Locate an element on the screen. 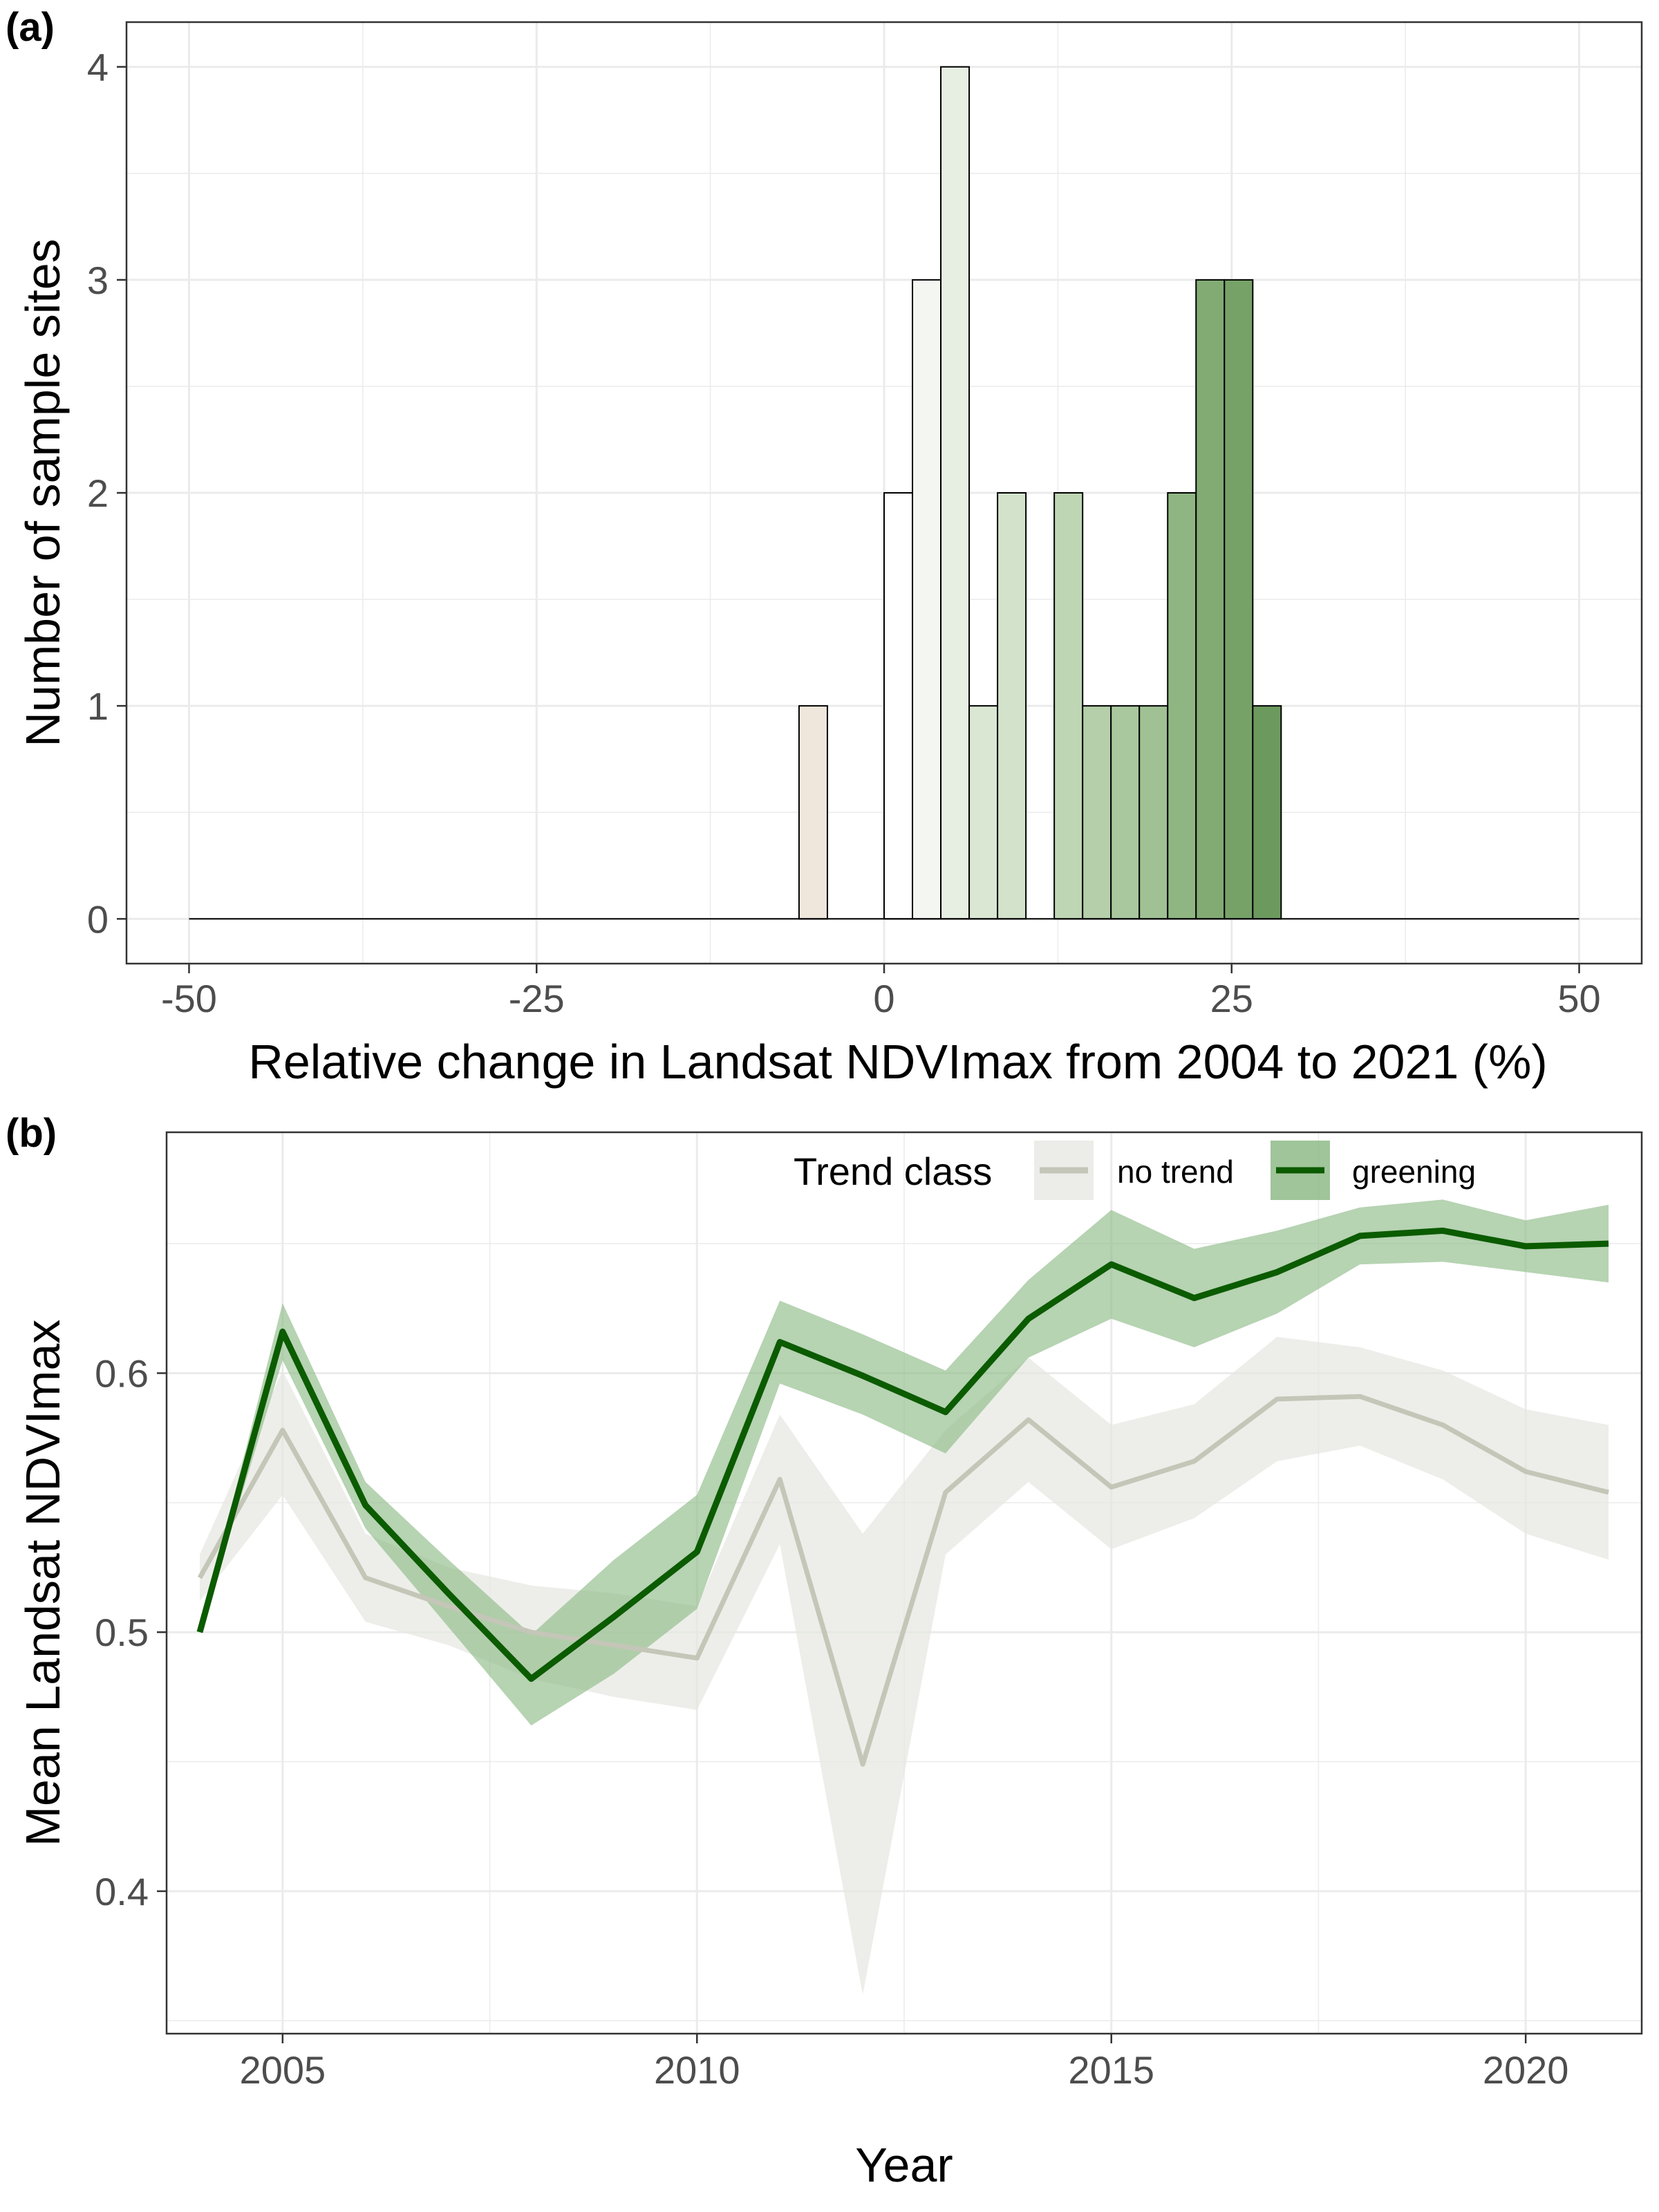 This screenshot has width=1659, height=2212. x-tick-label: 2005 is located at coordinates (283, 2070).